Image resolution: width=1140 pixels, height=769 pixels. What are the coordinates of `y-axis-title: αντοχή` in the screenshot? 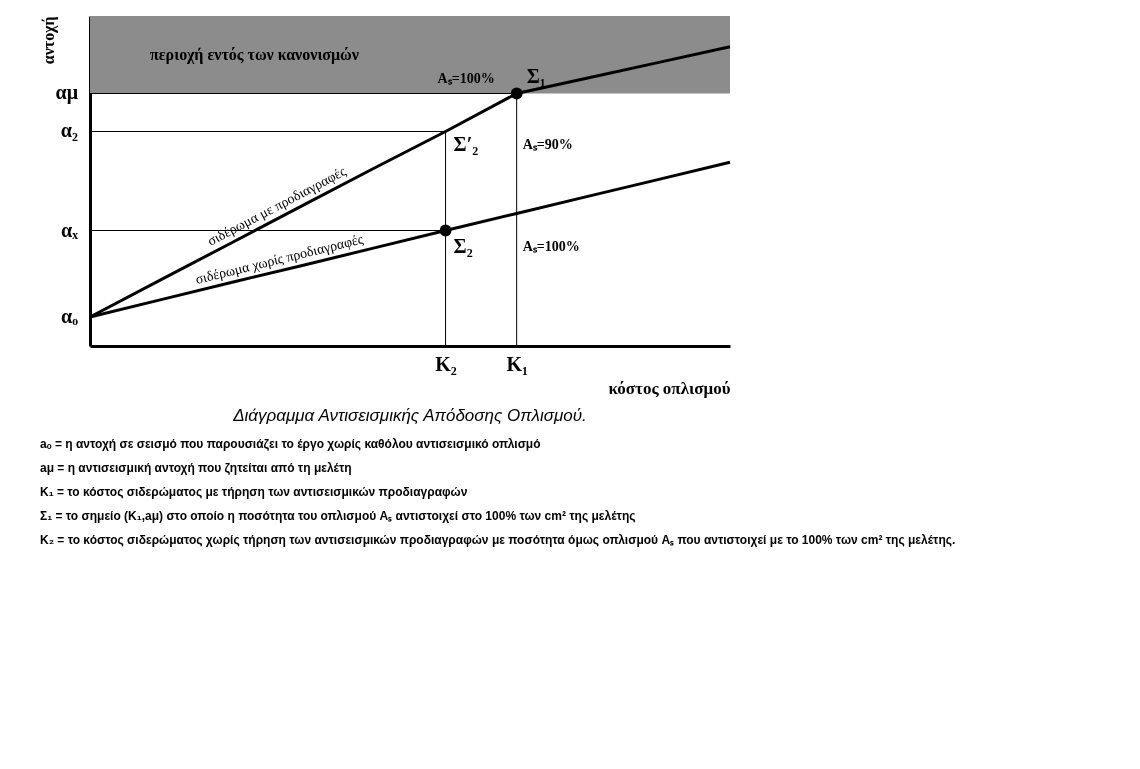 It's located at (48, 40).